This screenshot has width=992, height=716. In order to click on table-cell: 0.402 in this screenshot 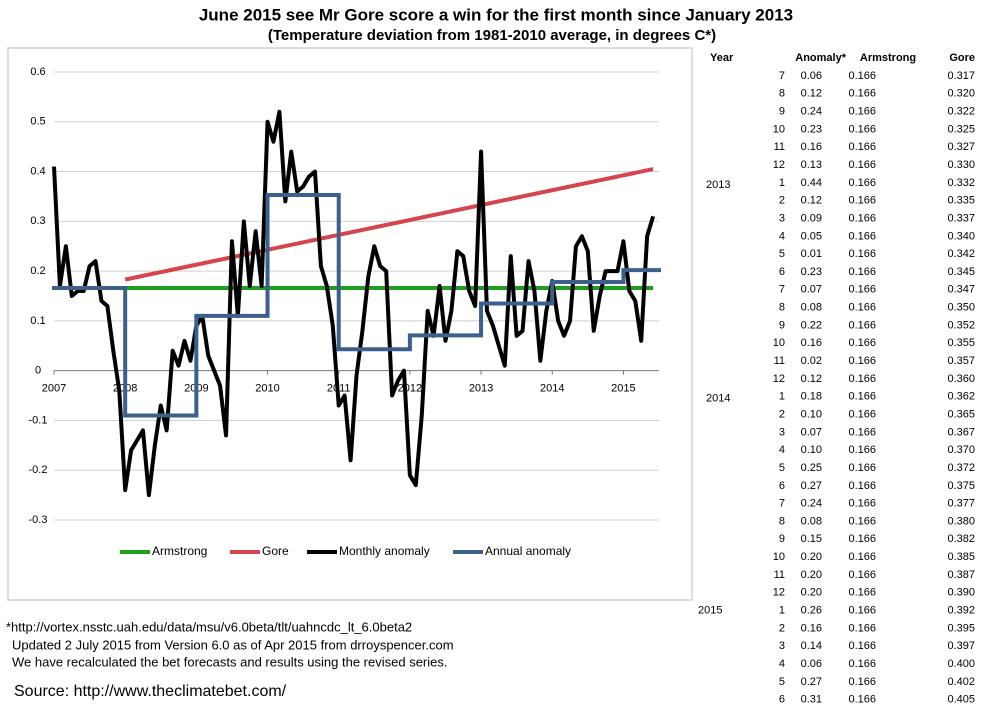, I will do `click(961, 682)`.